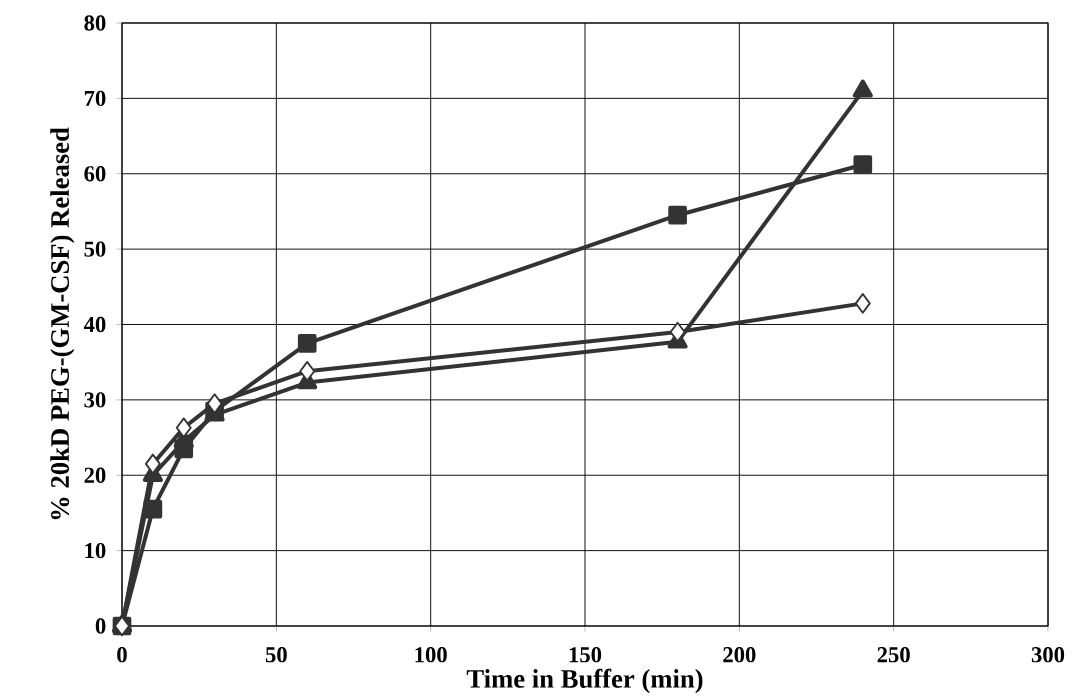 The image size is (1074, 698). I want to click on x-tick-label: 300, so click(1048, 655).